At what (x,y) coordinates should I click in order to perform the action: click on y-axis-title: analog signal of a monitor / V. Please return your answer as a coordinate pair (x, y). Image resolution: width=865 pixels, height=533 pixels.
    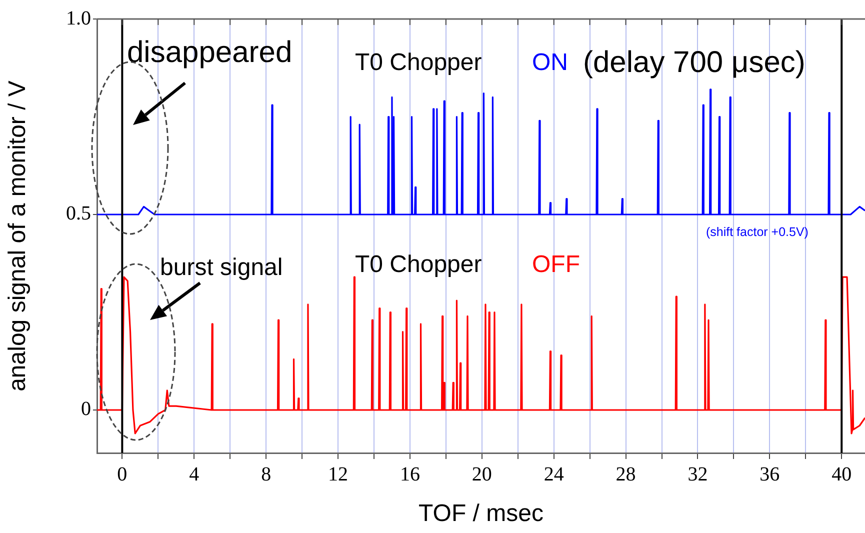
    Looking at the image, I should click on (18, 236).